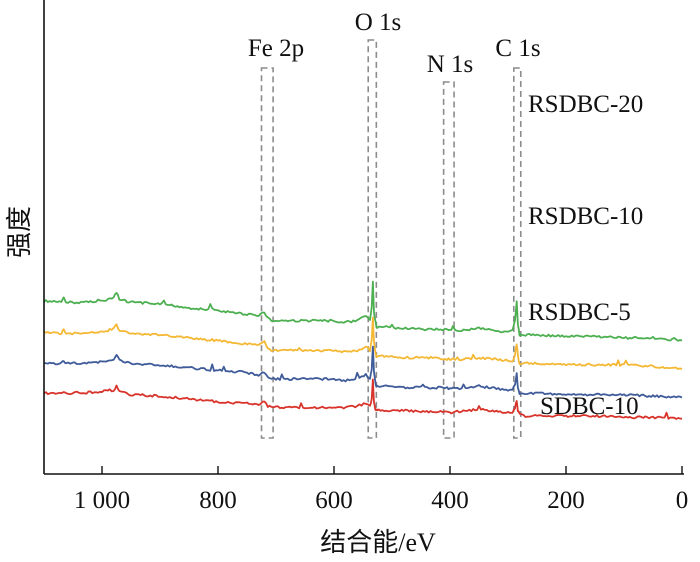 The height and width of the screenshot is (562, 700). Describe the element at coordinates (566, 500) in the screenshot. I see `x-tick-label-200: 200` at that location.